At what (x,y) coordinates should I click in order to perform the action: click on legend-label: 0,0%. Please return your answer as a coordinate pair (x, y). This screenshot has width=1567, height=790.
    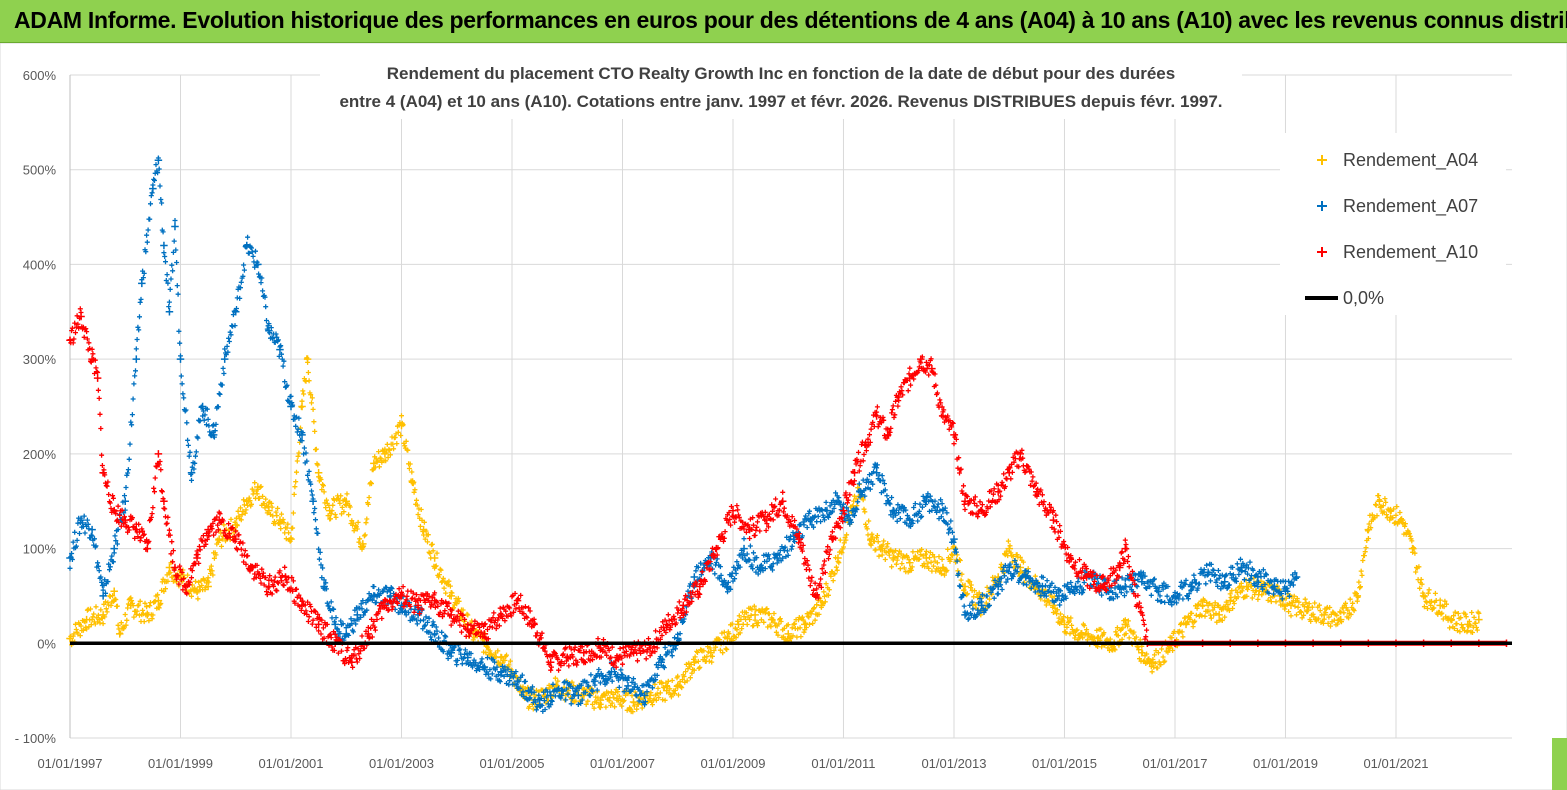
    Looking at the image, I should click on (1363, 298).